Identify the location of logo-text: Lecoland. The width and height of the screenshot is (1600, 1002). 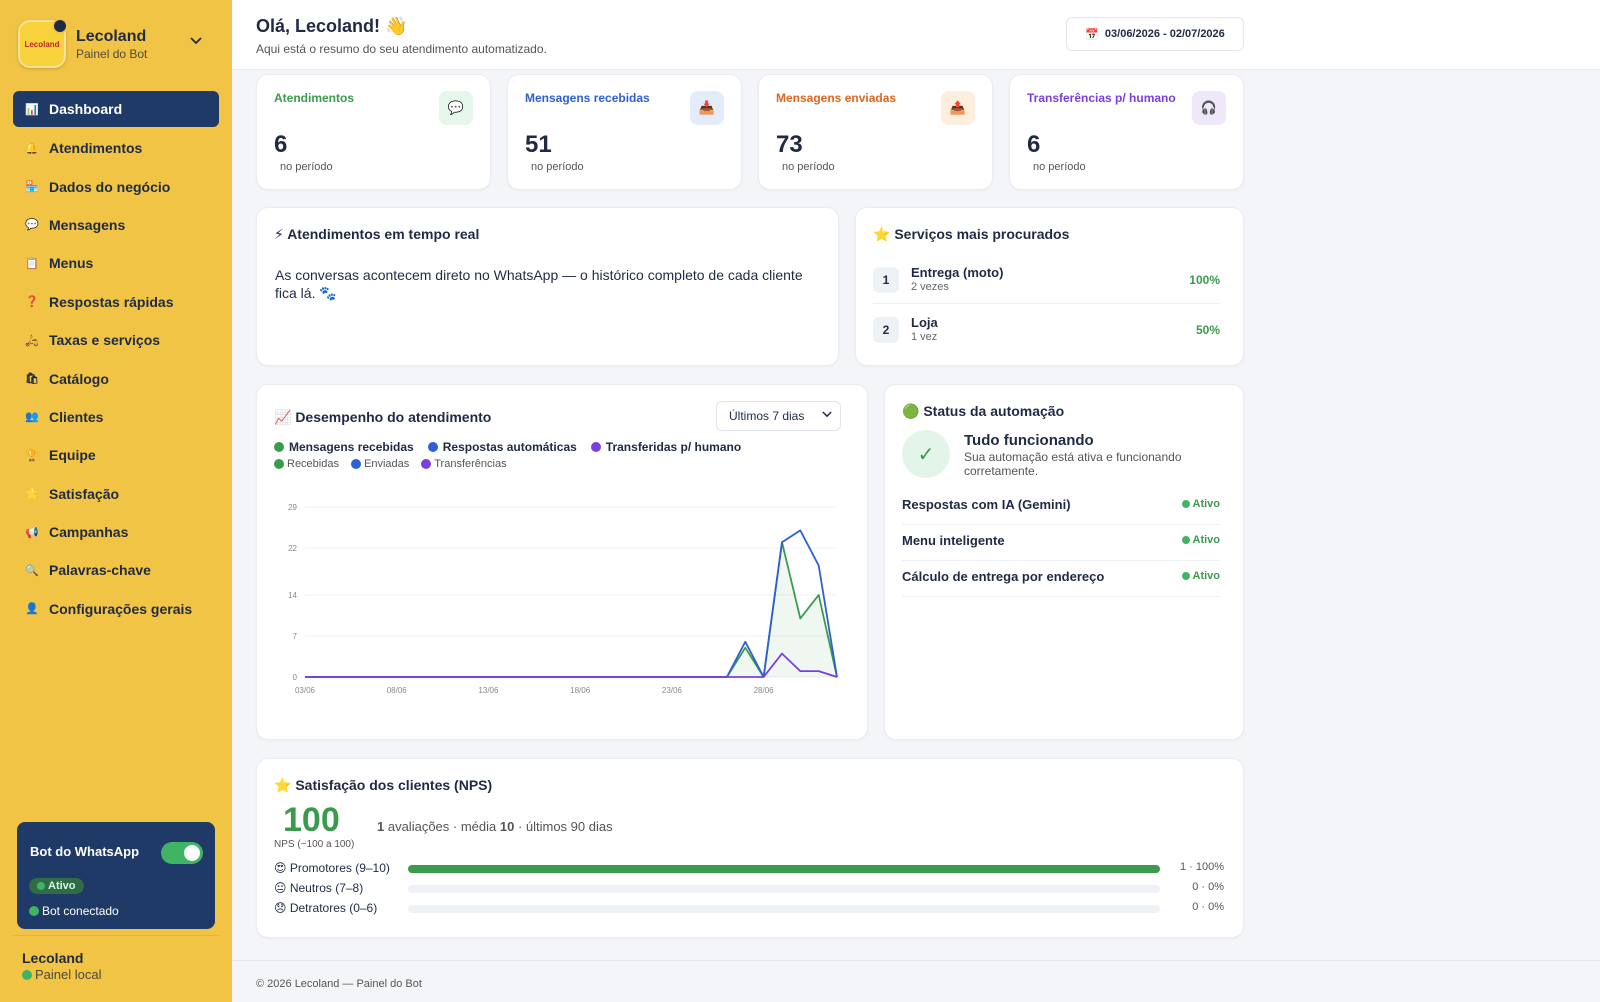
(42, 44).